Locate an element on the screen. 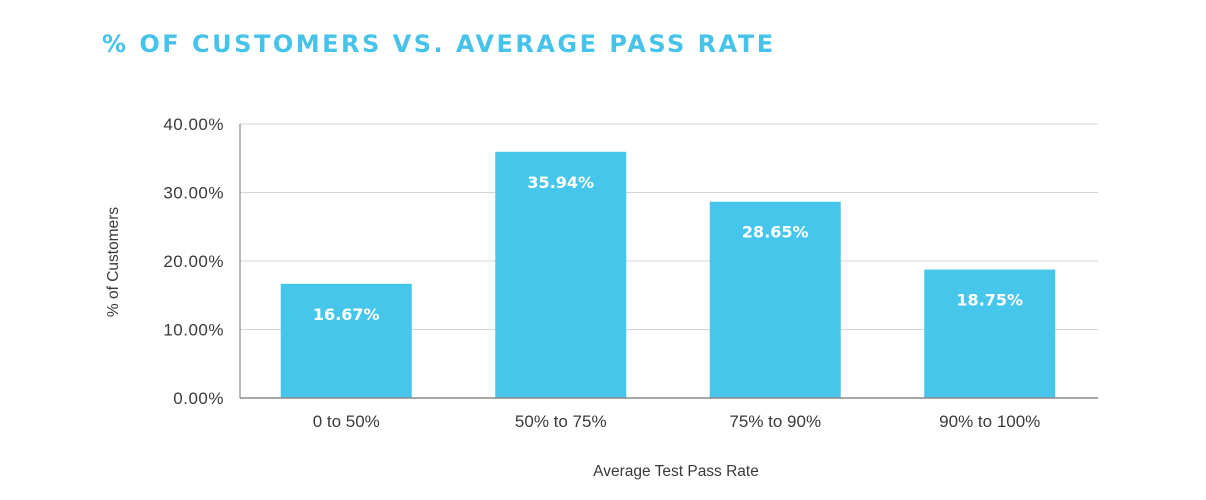  x-axis: 0 to 50% 50% to 75% 75% to 90% 90% to 100% is located at coordinates (669, 414).